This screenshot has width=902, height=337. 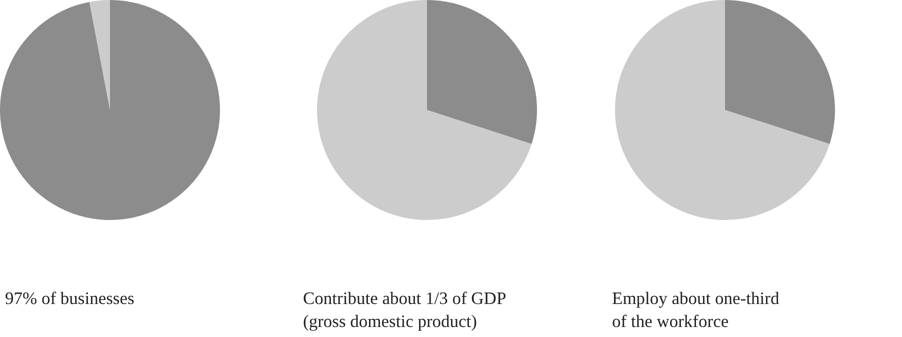 I want to click on text: Employ about one-third of the workforce, so click(x=696, y=309).